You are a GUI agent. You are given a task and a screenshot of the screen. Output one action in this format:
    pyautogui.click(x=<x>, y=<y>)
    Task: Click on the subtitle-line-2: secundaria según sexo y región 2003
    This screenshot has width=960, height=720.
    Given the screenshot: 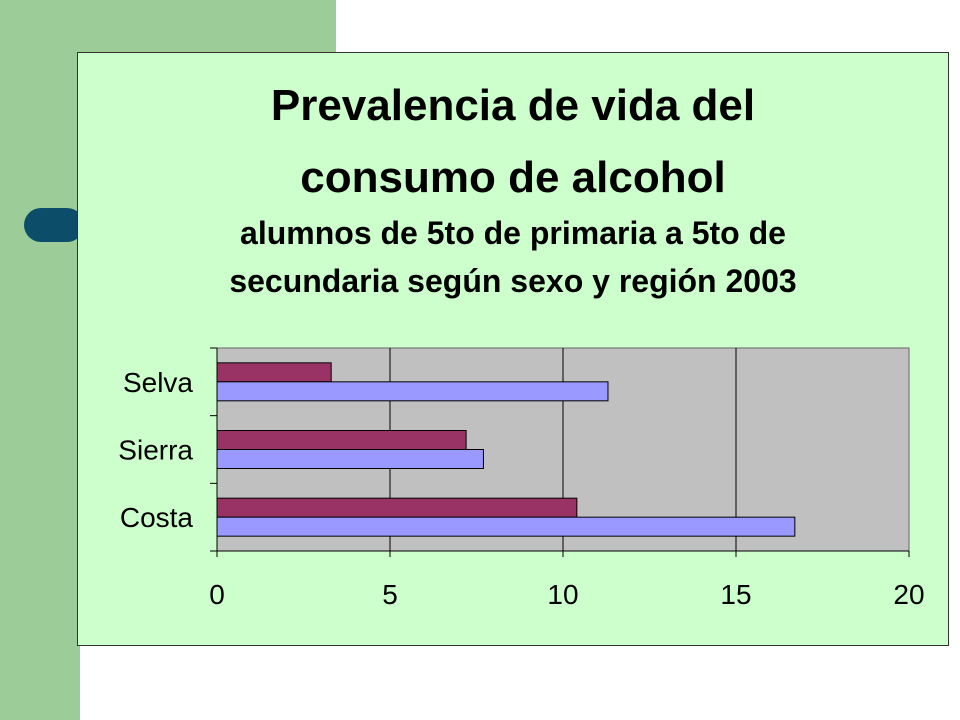 What is the action you would take?
    pyautogui.click(x=513, y=281)
    